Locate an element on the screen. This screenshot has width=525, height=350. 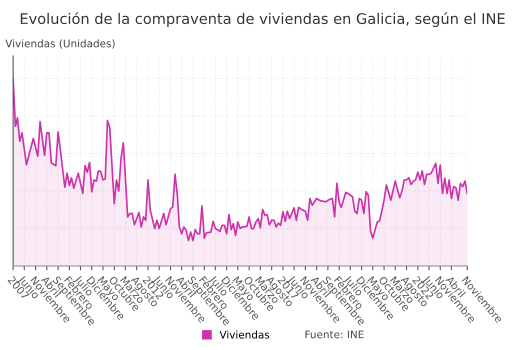
legend-label: Viviendas is located at coordinates (245, 334).